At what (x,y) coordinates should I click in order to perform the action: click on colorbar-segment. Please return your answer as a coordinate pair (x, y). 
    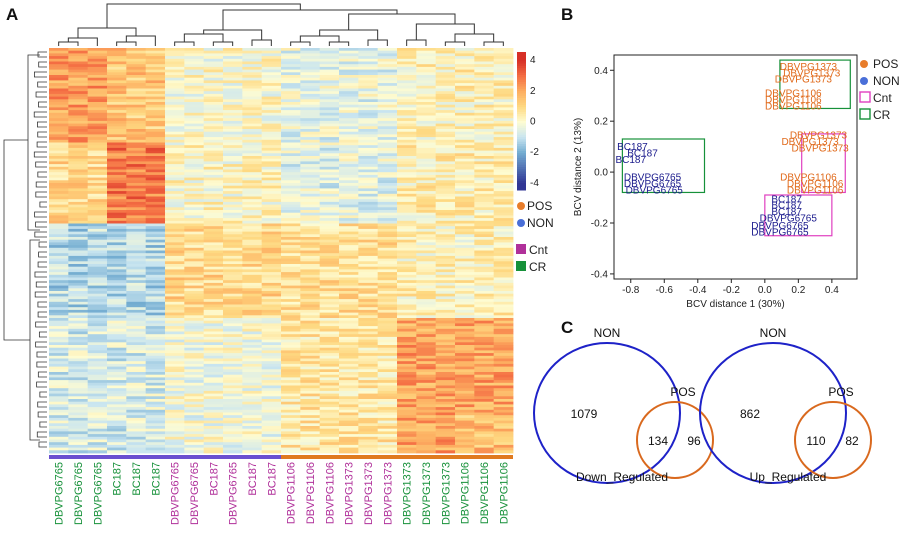
    Looking at the image, I should click on (521, 58).